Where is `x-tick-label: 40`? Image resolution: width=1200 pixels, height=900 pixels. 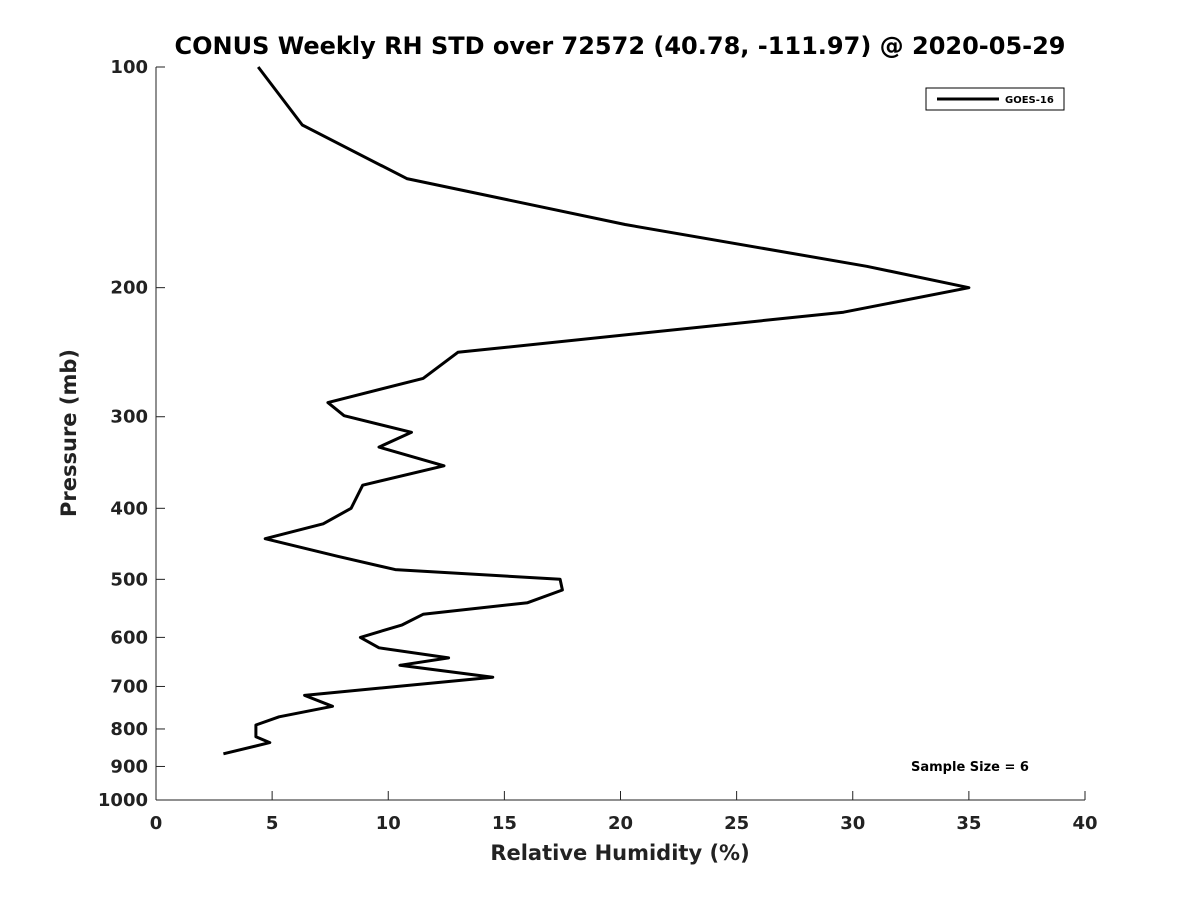
x-tick-label: 40 is located at coordinates (1084, 823).